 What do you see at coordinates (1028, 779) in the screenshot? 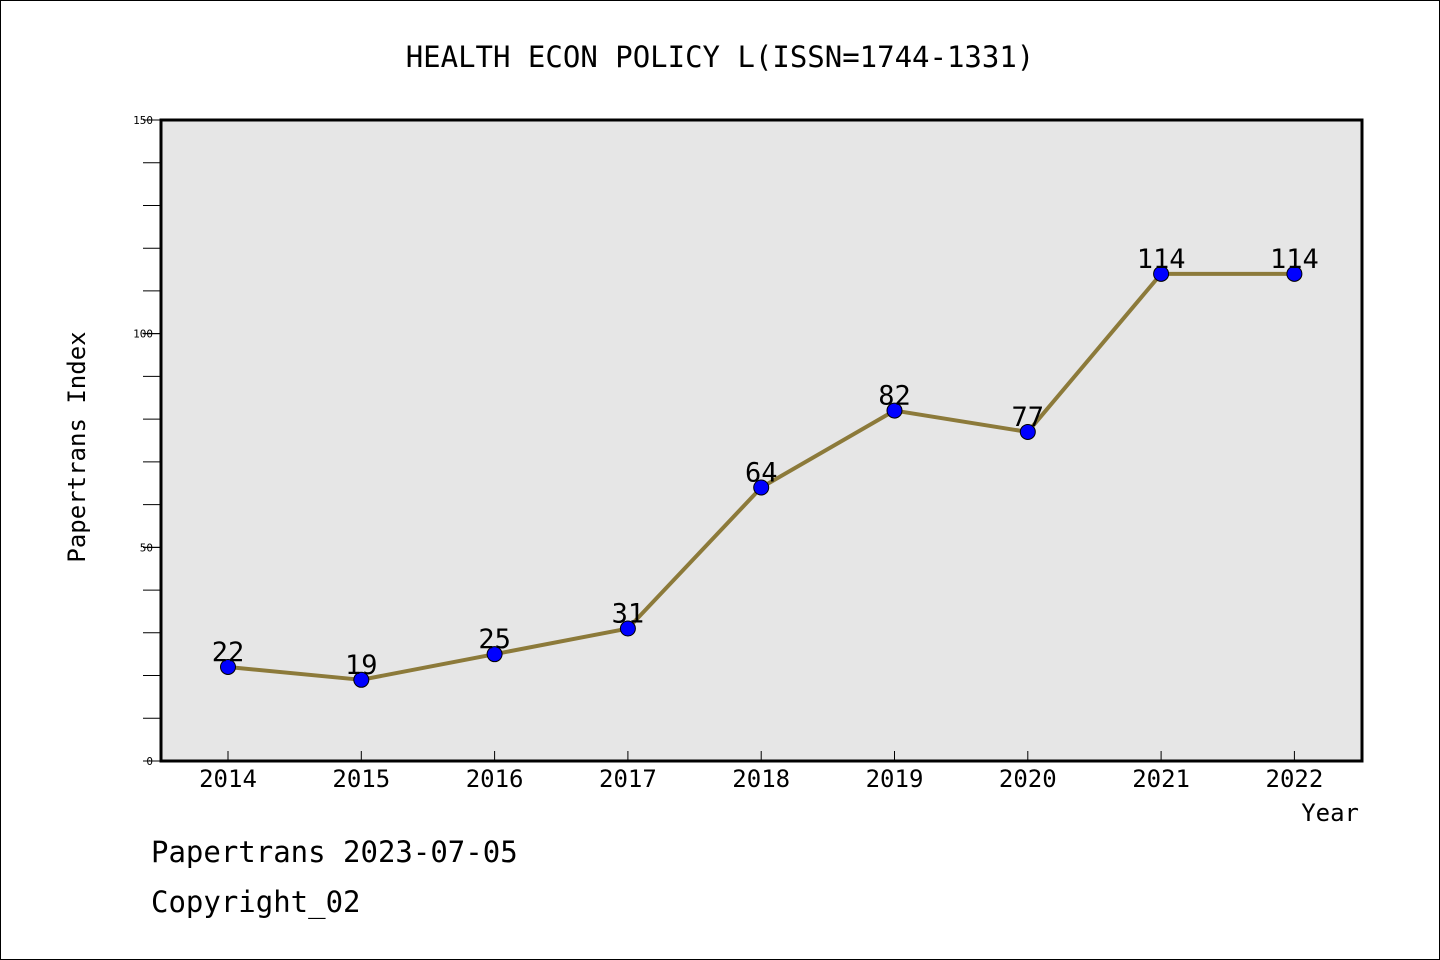
I see `x-tick-label: 2020` at bounding box center [1028, 779].